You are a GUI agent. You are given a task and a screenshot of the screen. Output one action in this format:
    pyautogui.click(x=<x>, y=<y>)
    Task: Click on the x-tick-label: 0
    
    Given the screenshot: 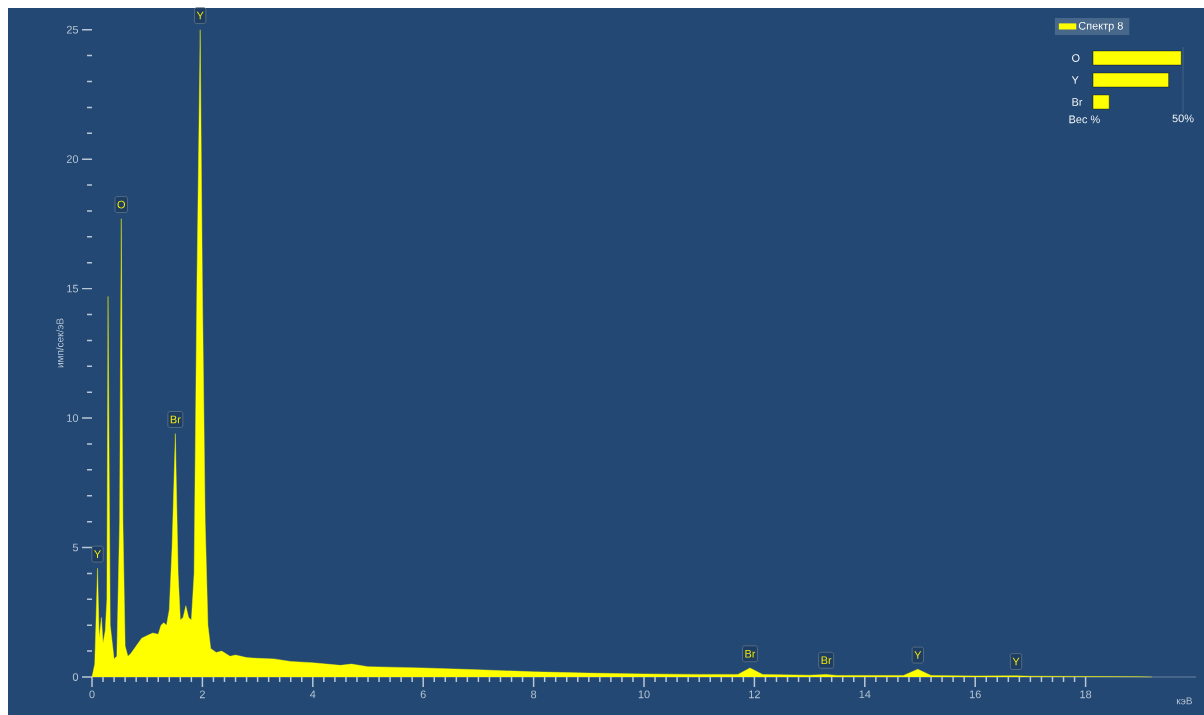 What is the action you would take?
    pyautogui.click(x=92, y=694)
    